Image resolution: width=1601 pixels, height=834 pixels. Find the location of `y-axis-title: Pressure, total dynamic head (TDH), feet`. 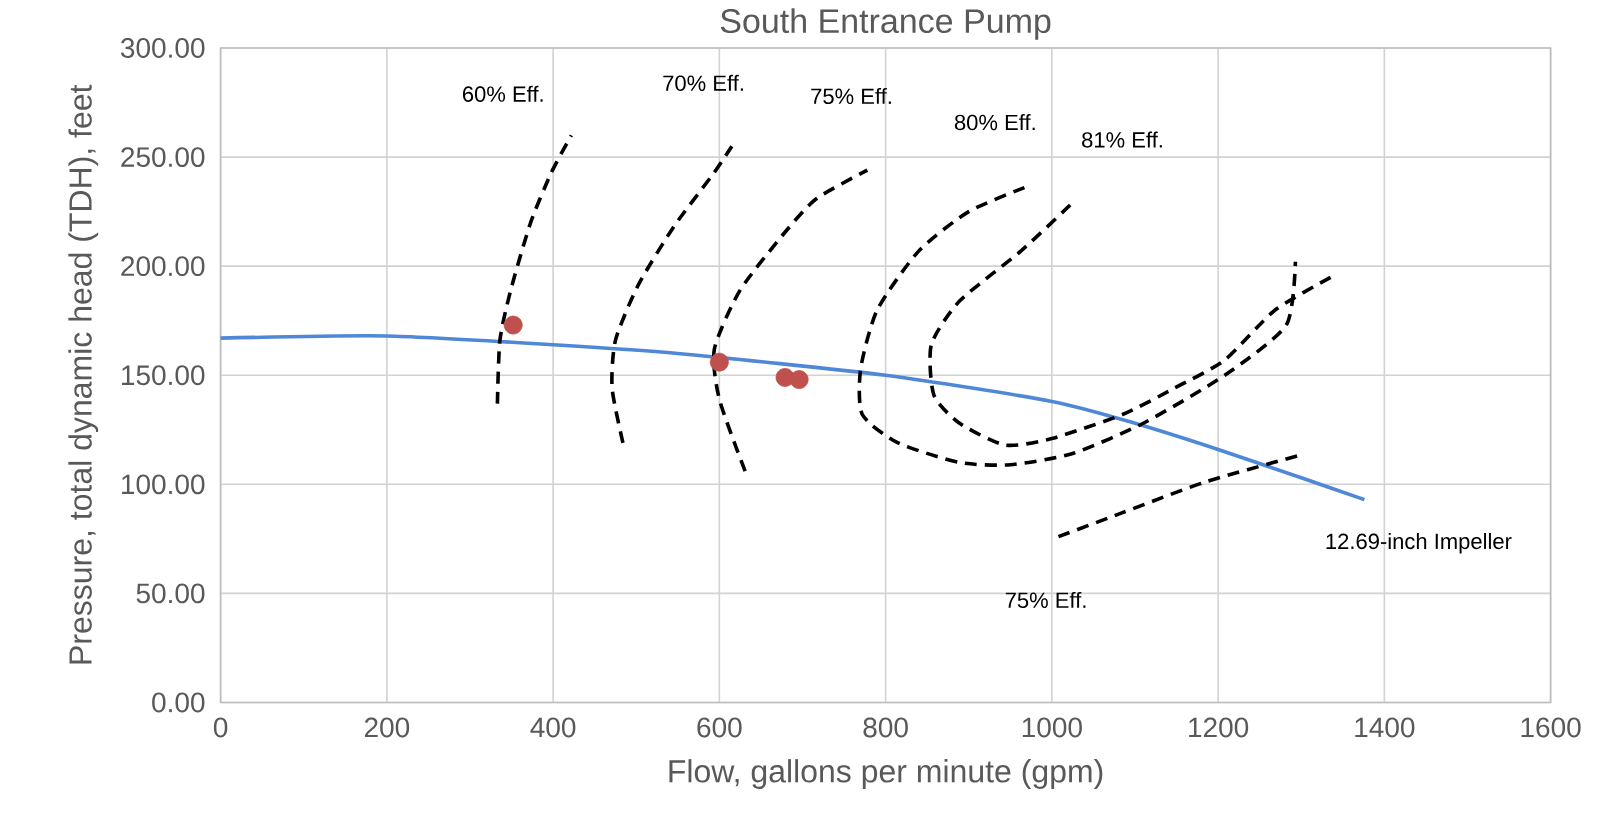

y-axis-title: Pressure, total dynamic head (TDH), feet is located at coordinates (83, 374).